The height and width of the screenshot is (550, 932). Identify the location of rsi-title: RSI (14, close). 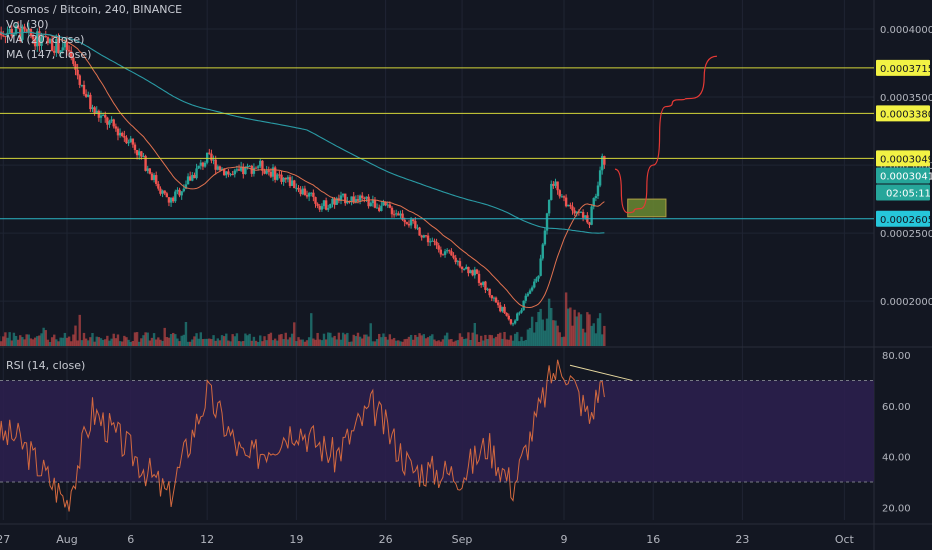
(46, 365).